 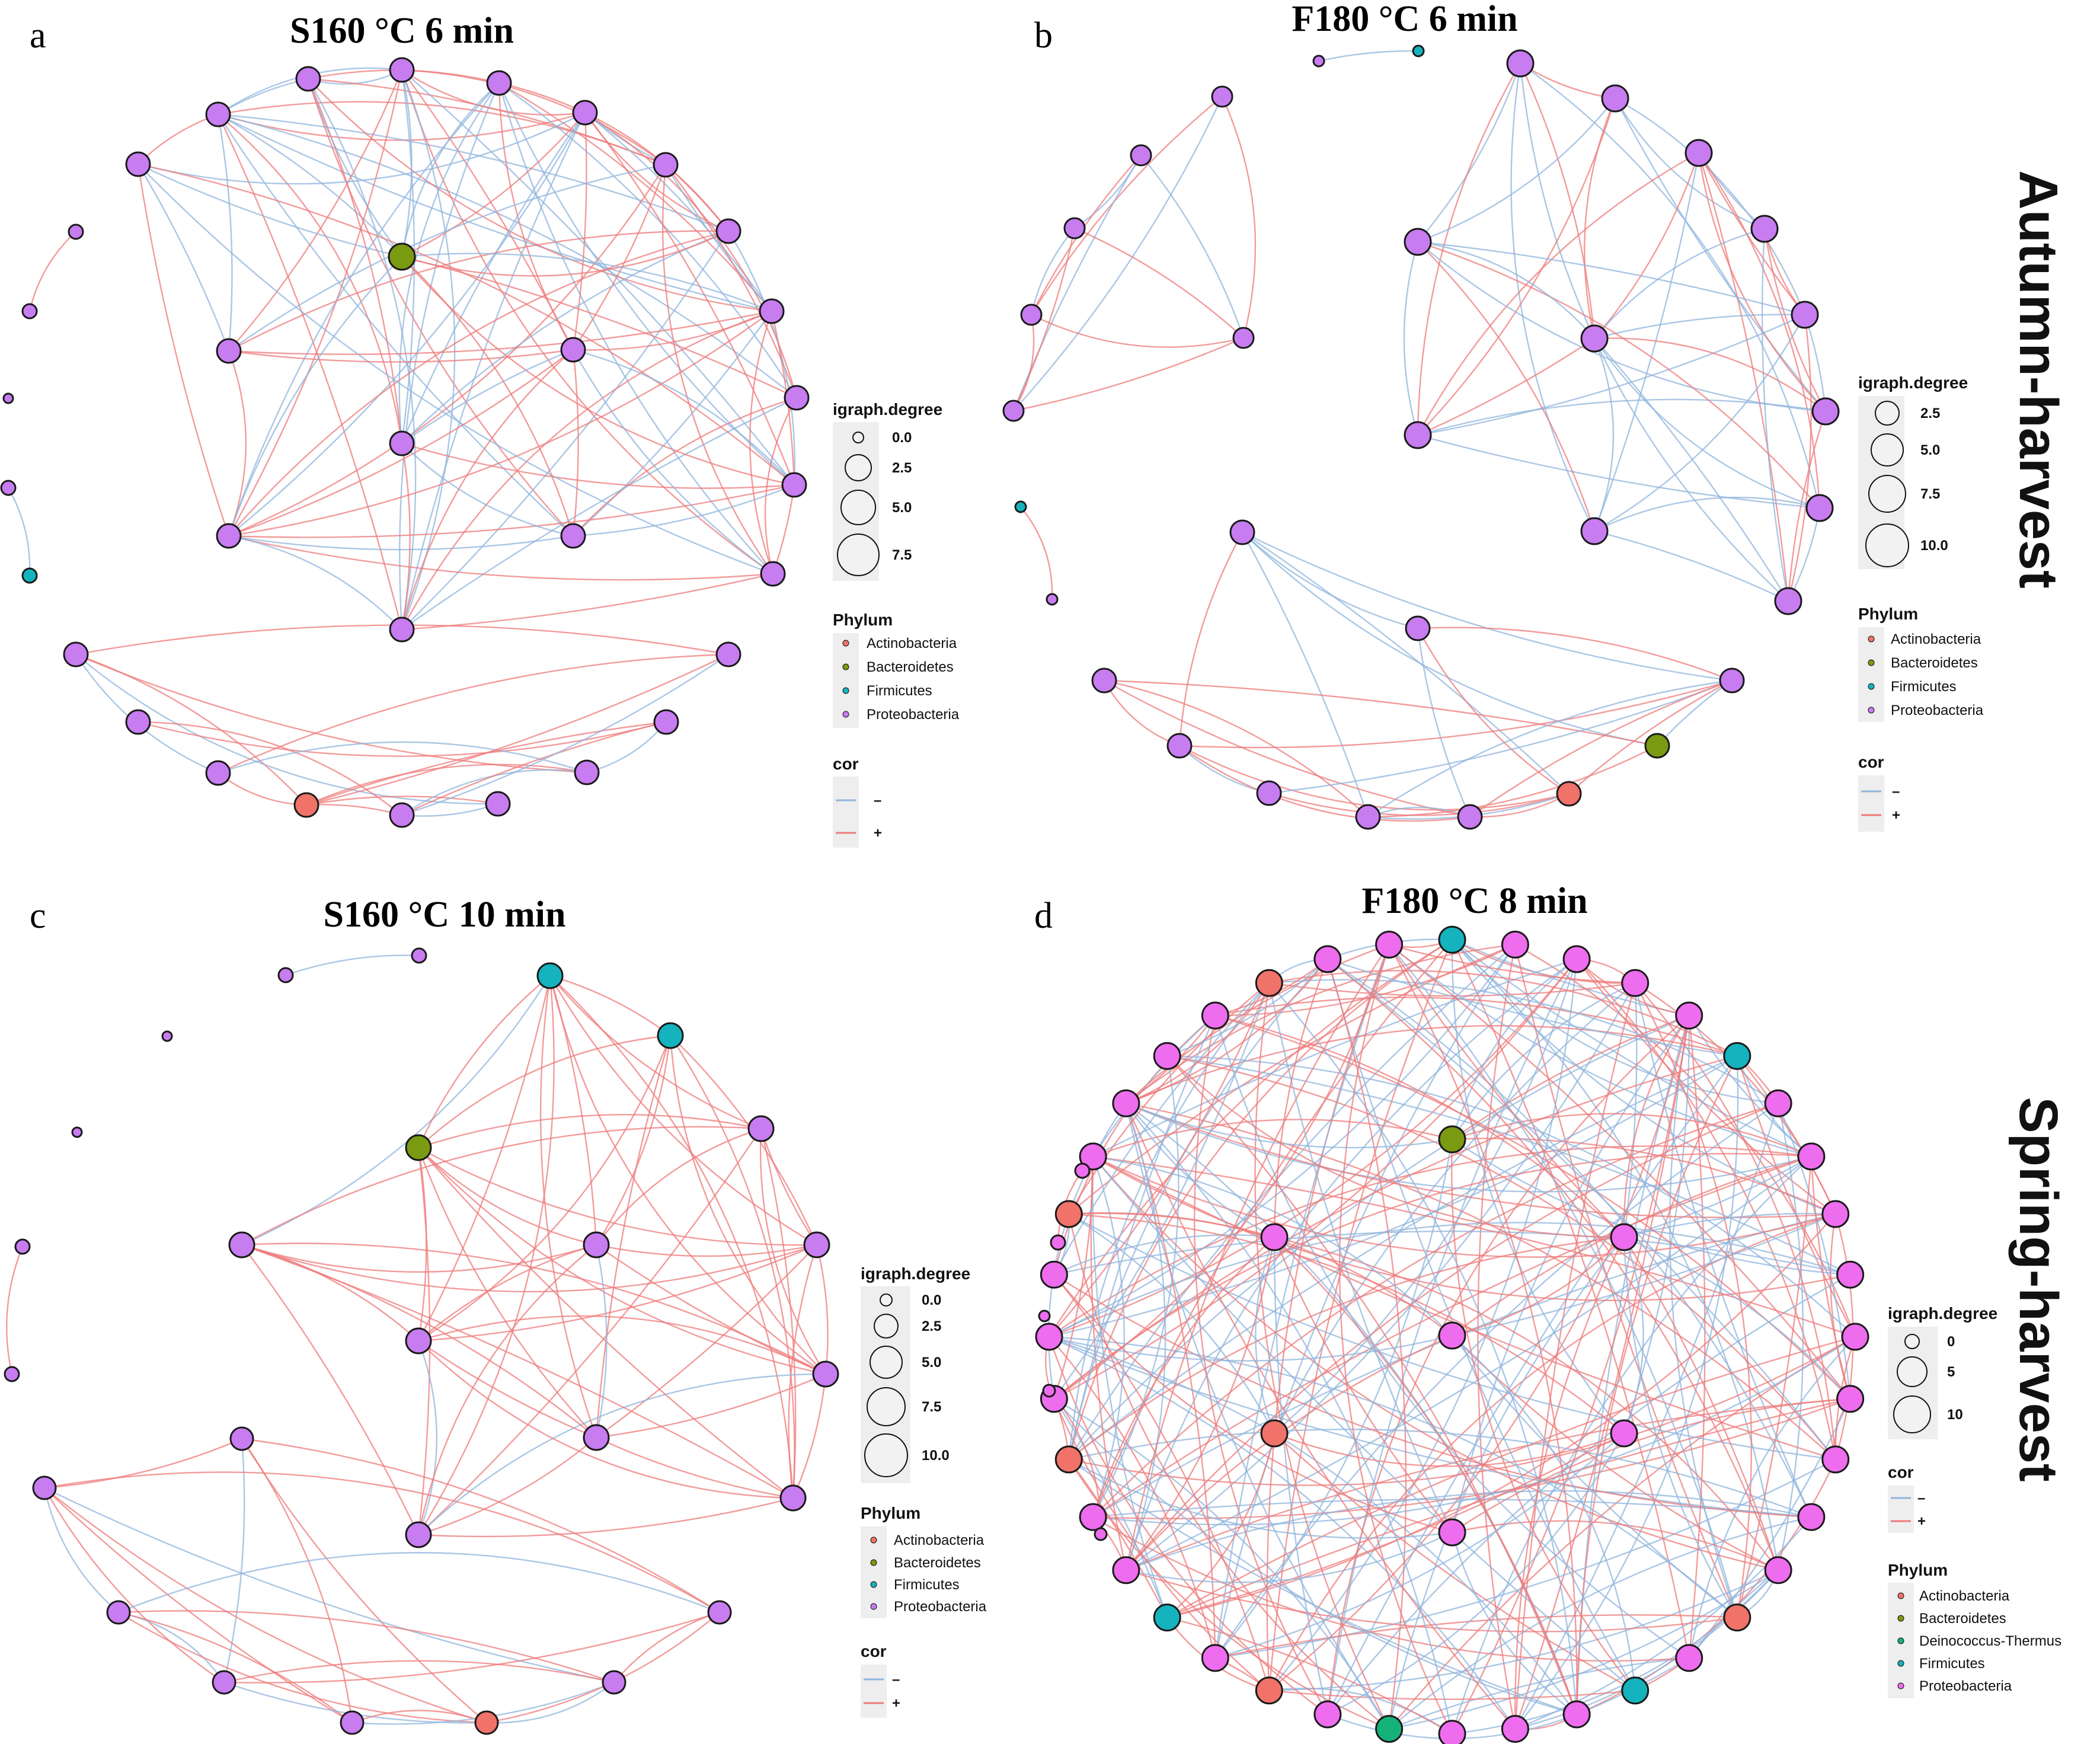 I want to click on legend-b-size-label-0: 2.5, so click(x=1930, y=413).